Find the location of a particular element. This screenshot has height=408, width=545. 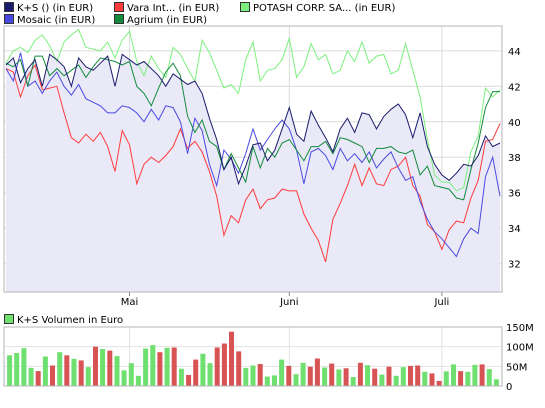

legend-mosaic: Mosaic (in EUR) is located at coordinates (49, 20).